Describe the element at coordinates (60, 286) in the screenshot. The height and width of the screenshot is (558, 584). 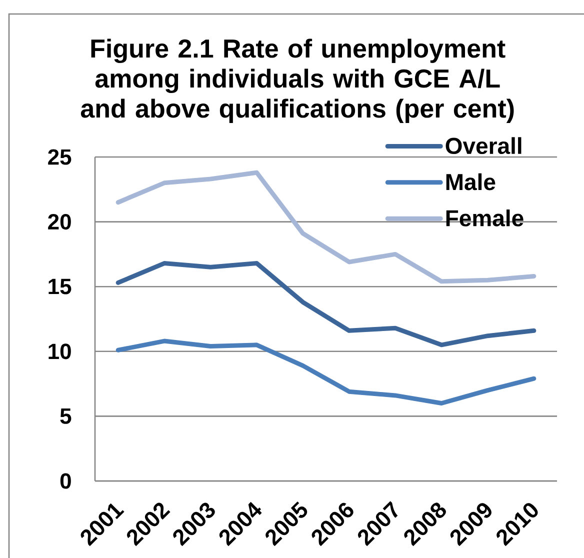
I see `y-tick-label: 15` at that location.